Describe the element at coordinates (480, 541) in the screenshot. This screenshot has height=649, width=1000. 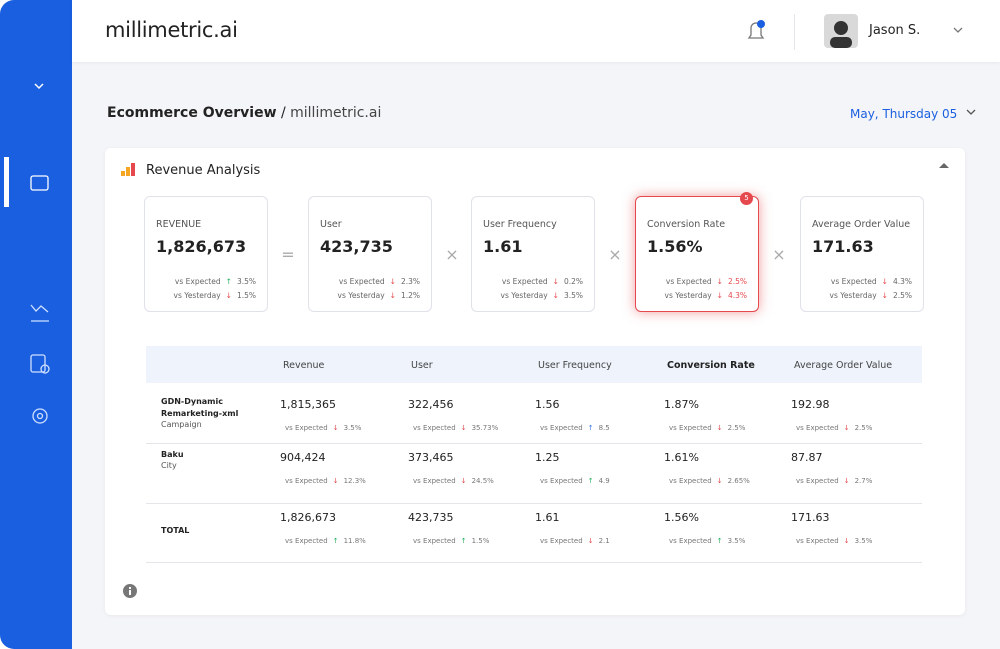
I see `delta: 1.5%` at that location.